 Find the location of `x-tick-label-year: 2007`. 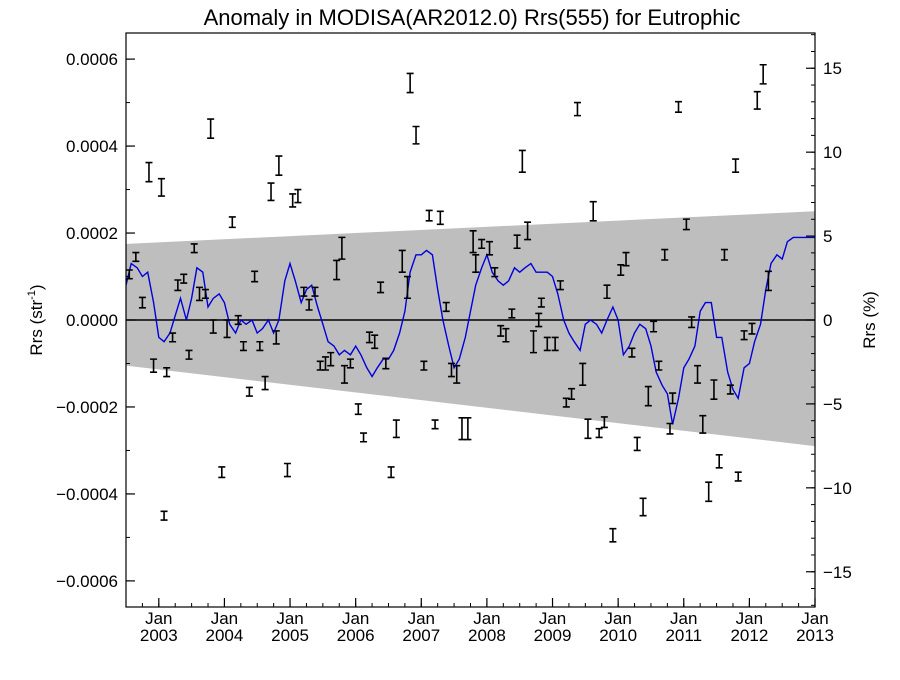

x-tick-label-year: 2007 is located at coordinates (421, 635).